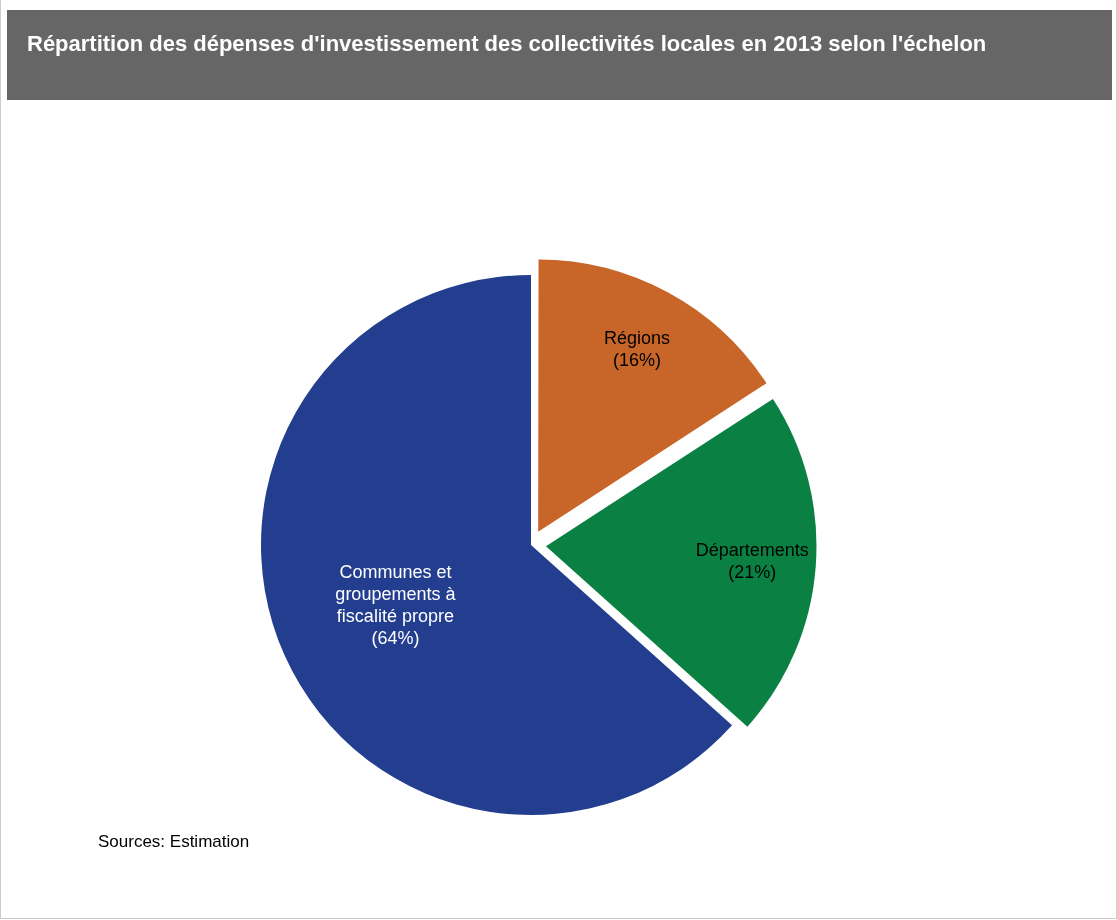 This screenshot has height=920, width=1117. I want to click on data-label: (64%), so click(395, 637).